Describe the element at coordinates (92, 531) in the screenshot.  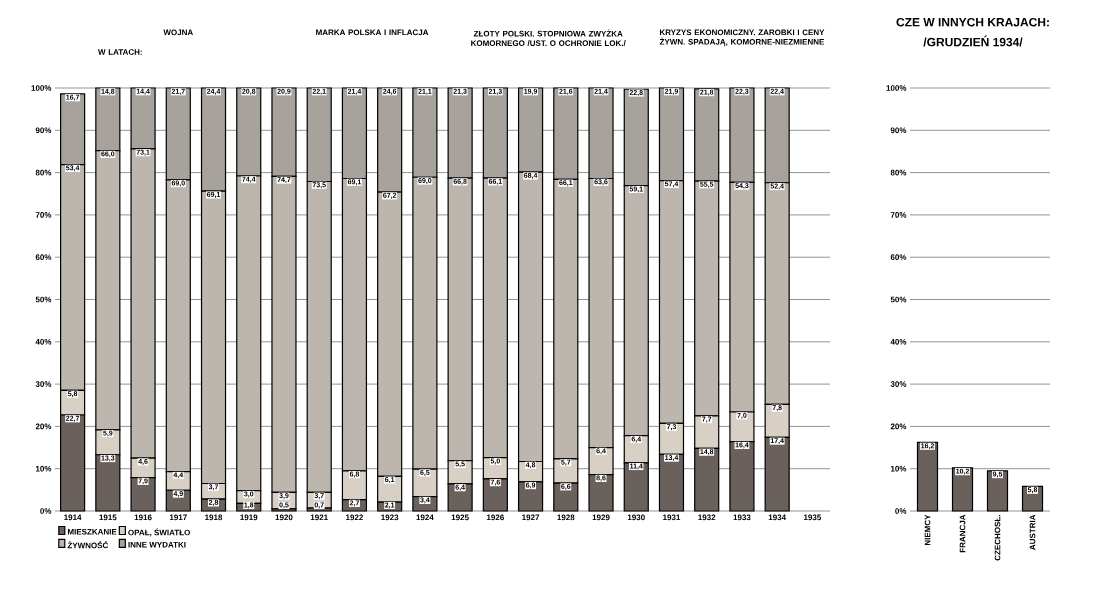
I see `legend-label: MIESZKANIE` at that location.